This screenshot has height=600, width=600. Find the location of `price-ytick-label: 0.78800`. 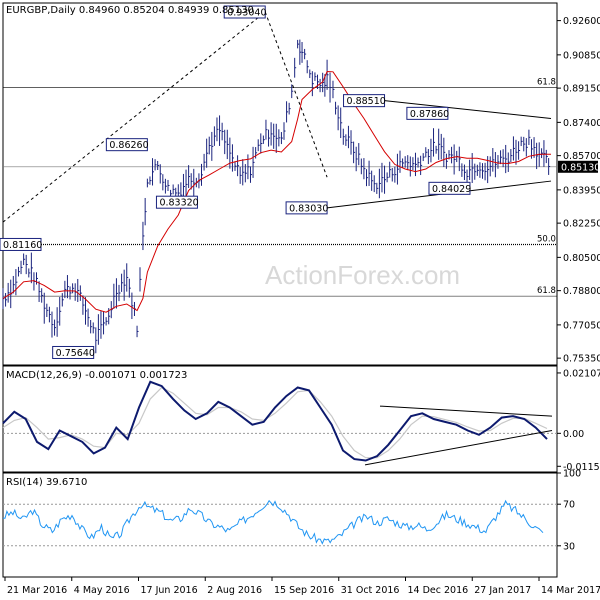

price-ytick-label: 0.78800 is located at coordinates (581, 291).